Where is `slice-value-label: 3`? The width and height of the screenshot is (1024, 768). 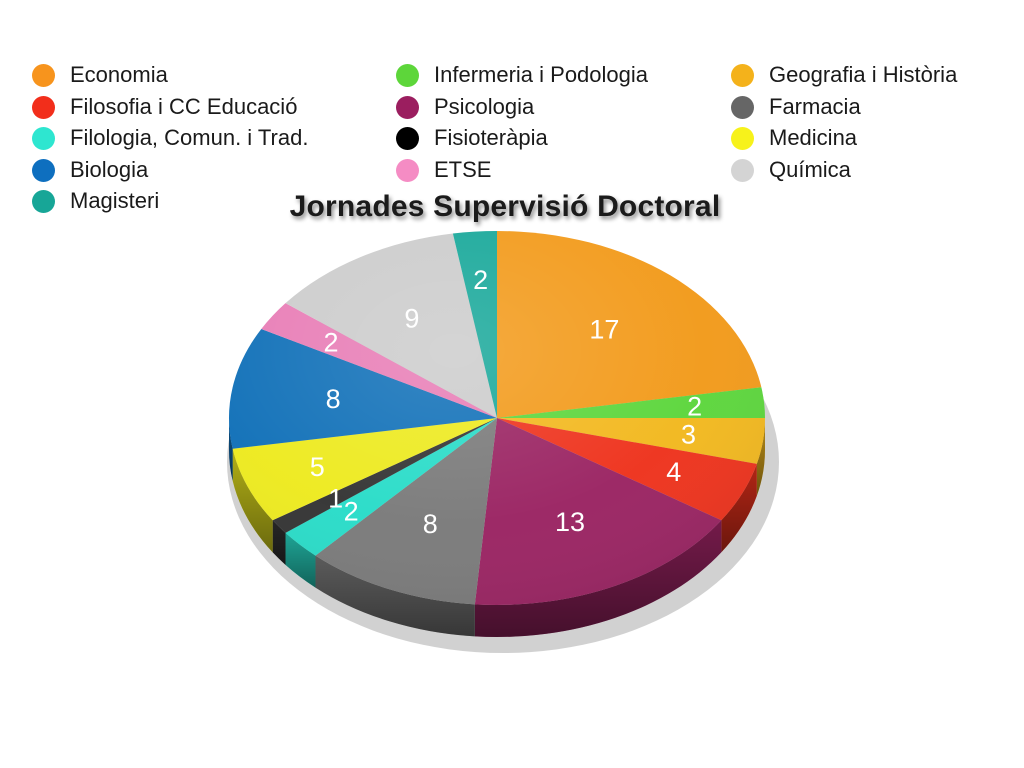 slice-value-label: 3 is located at coordinates (688, 435).